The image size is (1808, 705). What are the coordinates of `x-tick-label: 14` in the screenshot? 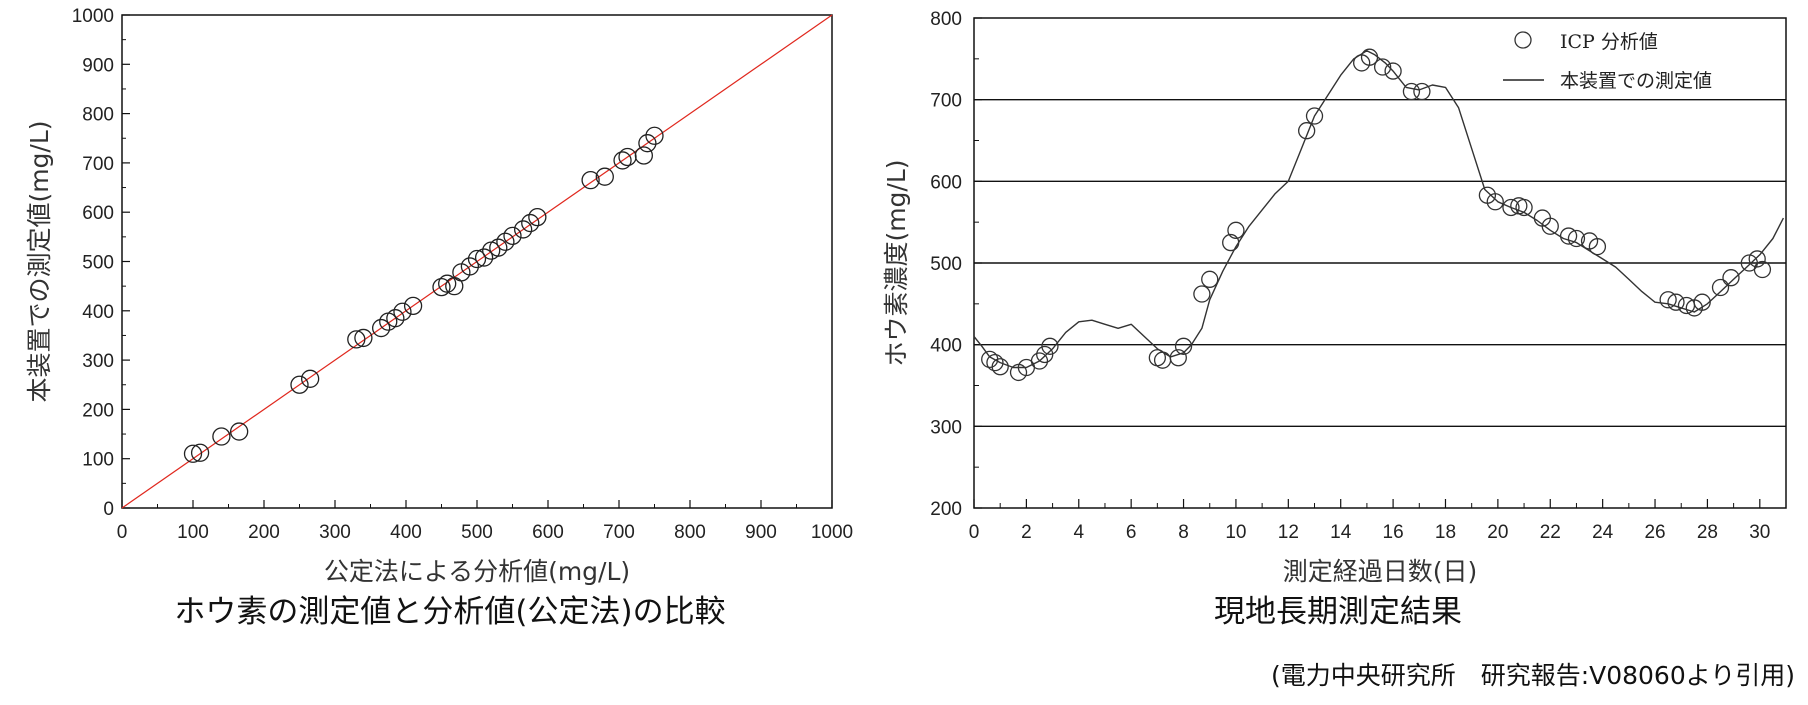 It's located at (1341, 532).